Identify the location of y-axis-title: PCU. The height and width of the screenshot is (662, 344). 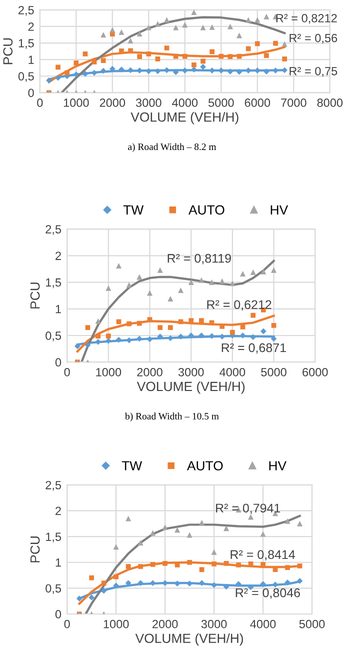
(35, 295).